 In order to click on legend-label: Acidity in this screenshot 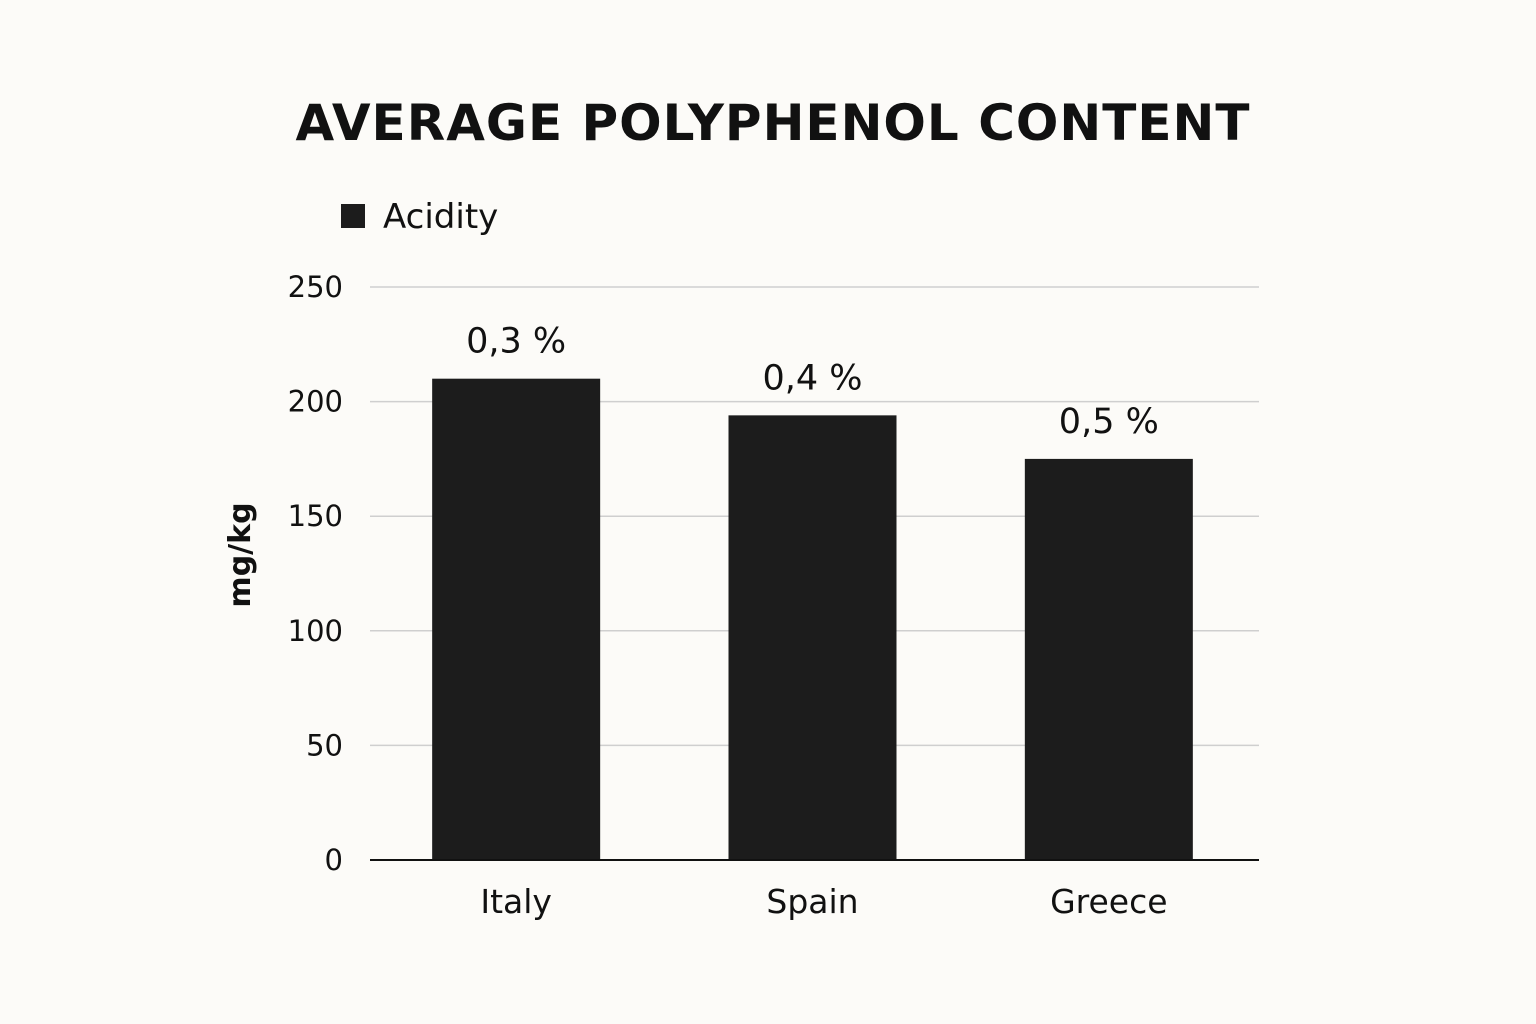, I will do `click(440, 217)`.